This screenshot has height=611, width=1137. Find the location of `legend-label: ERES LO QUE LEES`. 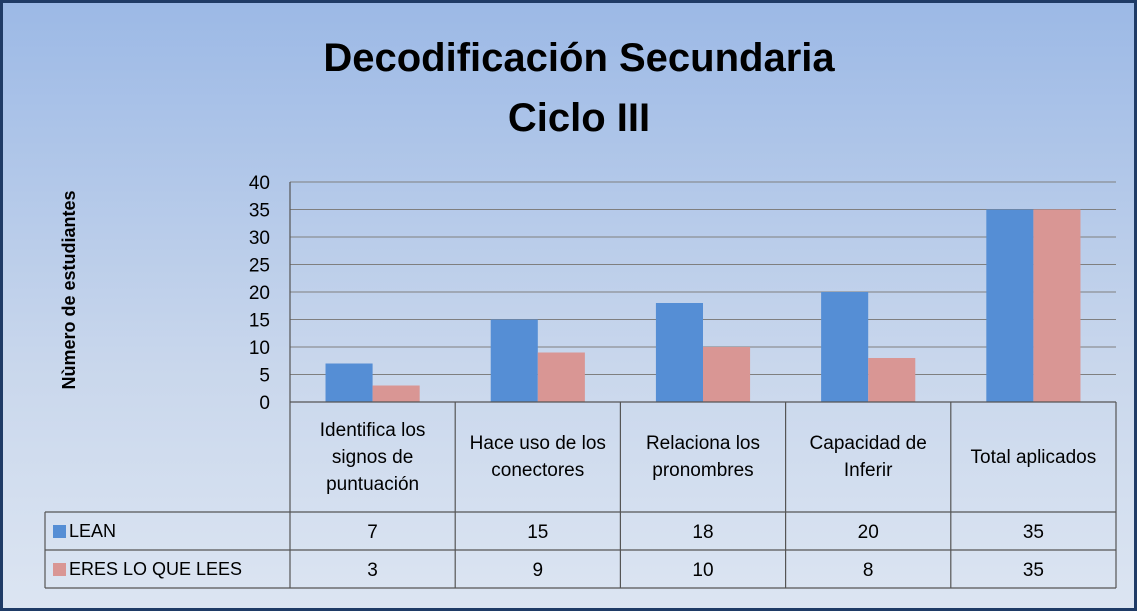

legend-label: ERES LO QUE LEES is located at coordinates (155, 569).